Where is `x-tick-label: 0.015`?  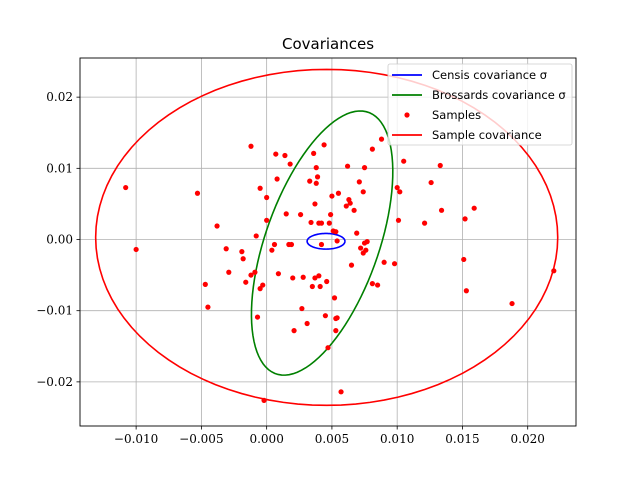 x-tick-label: 0.015 is located at coordinates (462, 439).